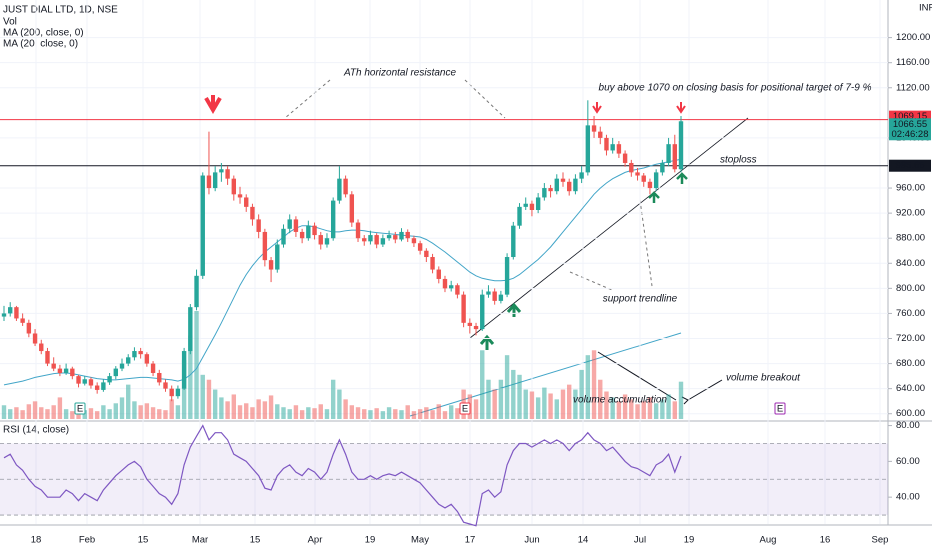 The height and width of the screenshot is (550, 932). I want to click on y-tick-label: 880.00, so click(910, 238).